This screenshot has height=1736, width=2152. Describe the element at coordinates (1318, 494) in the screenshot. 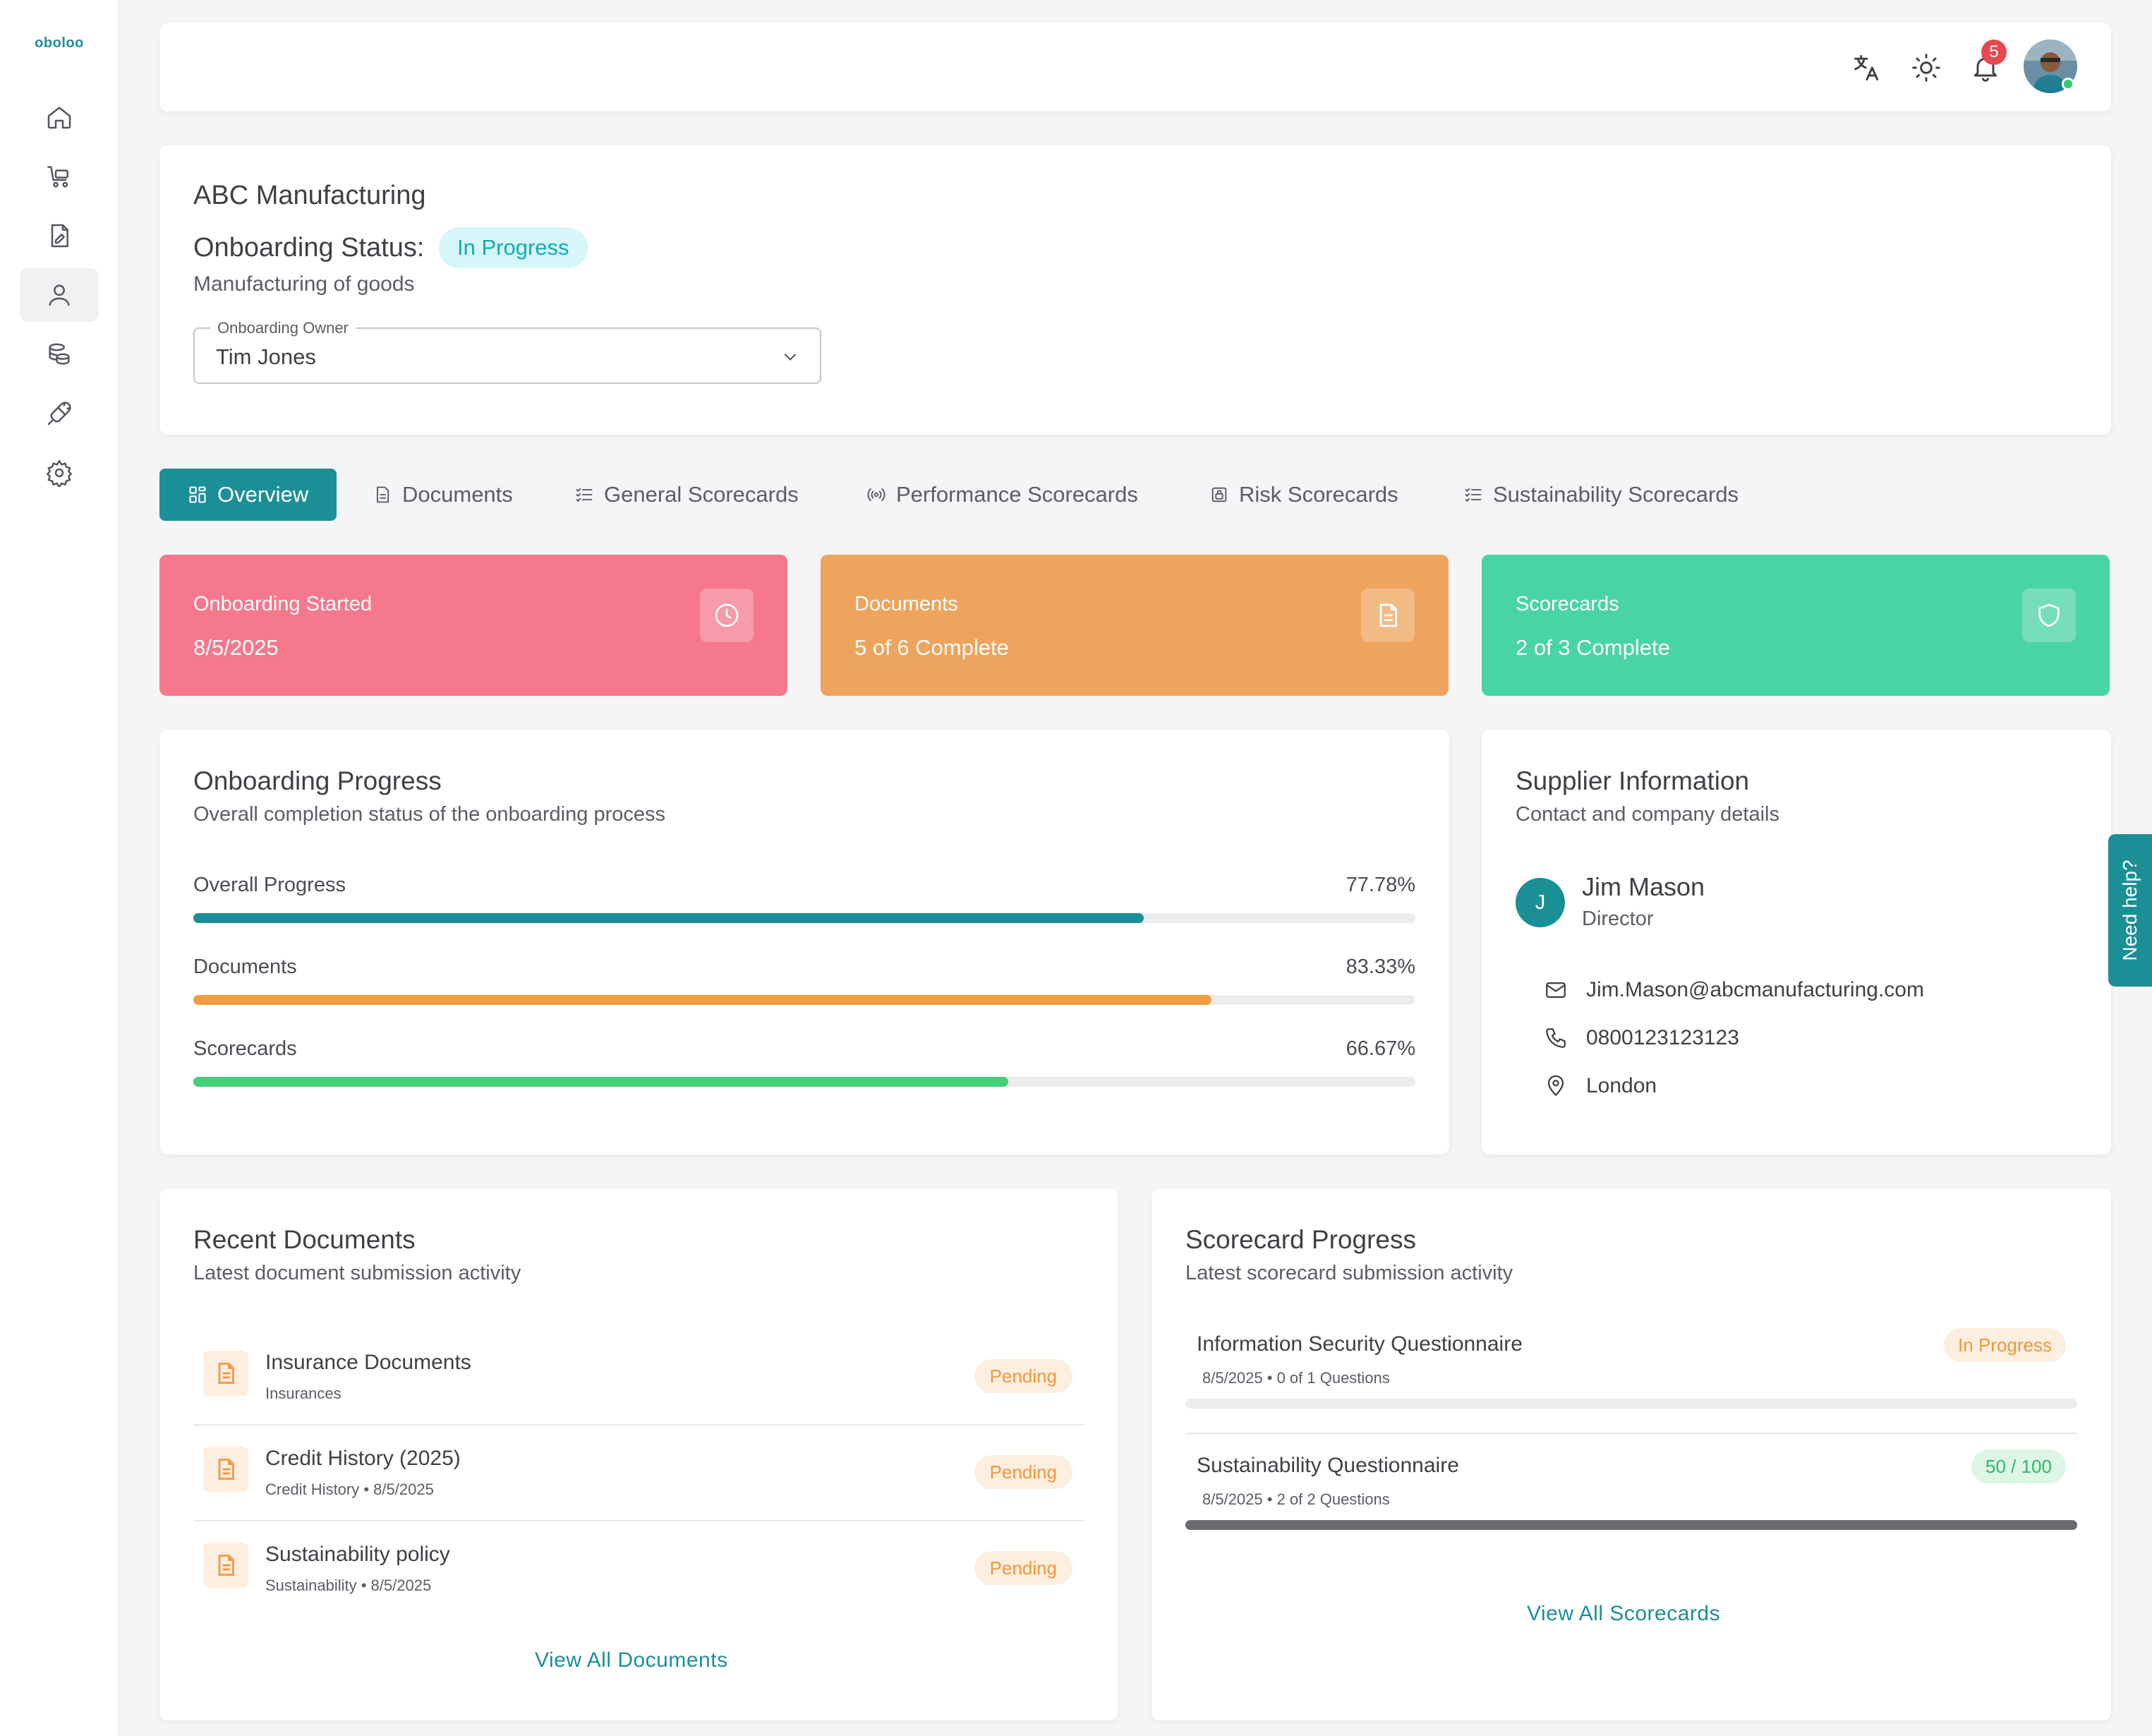

I see `tab-label: Risk Scorecards` at that location.